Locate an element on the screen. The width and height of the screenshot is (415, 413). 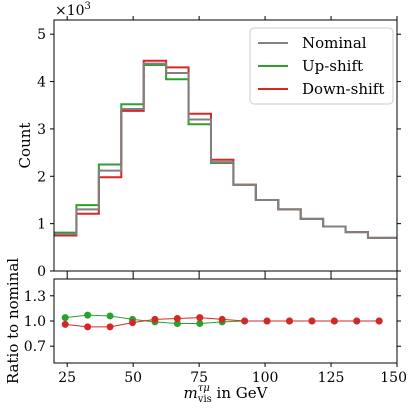
x-label-superscript: τμ is located at coordinates (204, 388).